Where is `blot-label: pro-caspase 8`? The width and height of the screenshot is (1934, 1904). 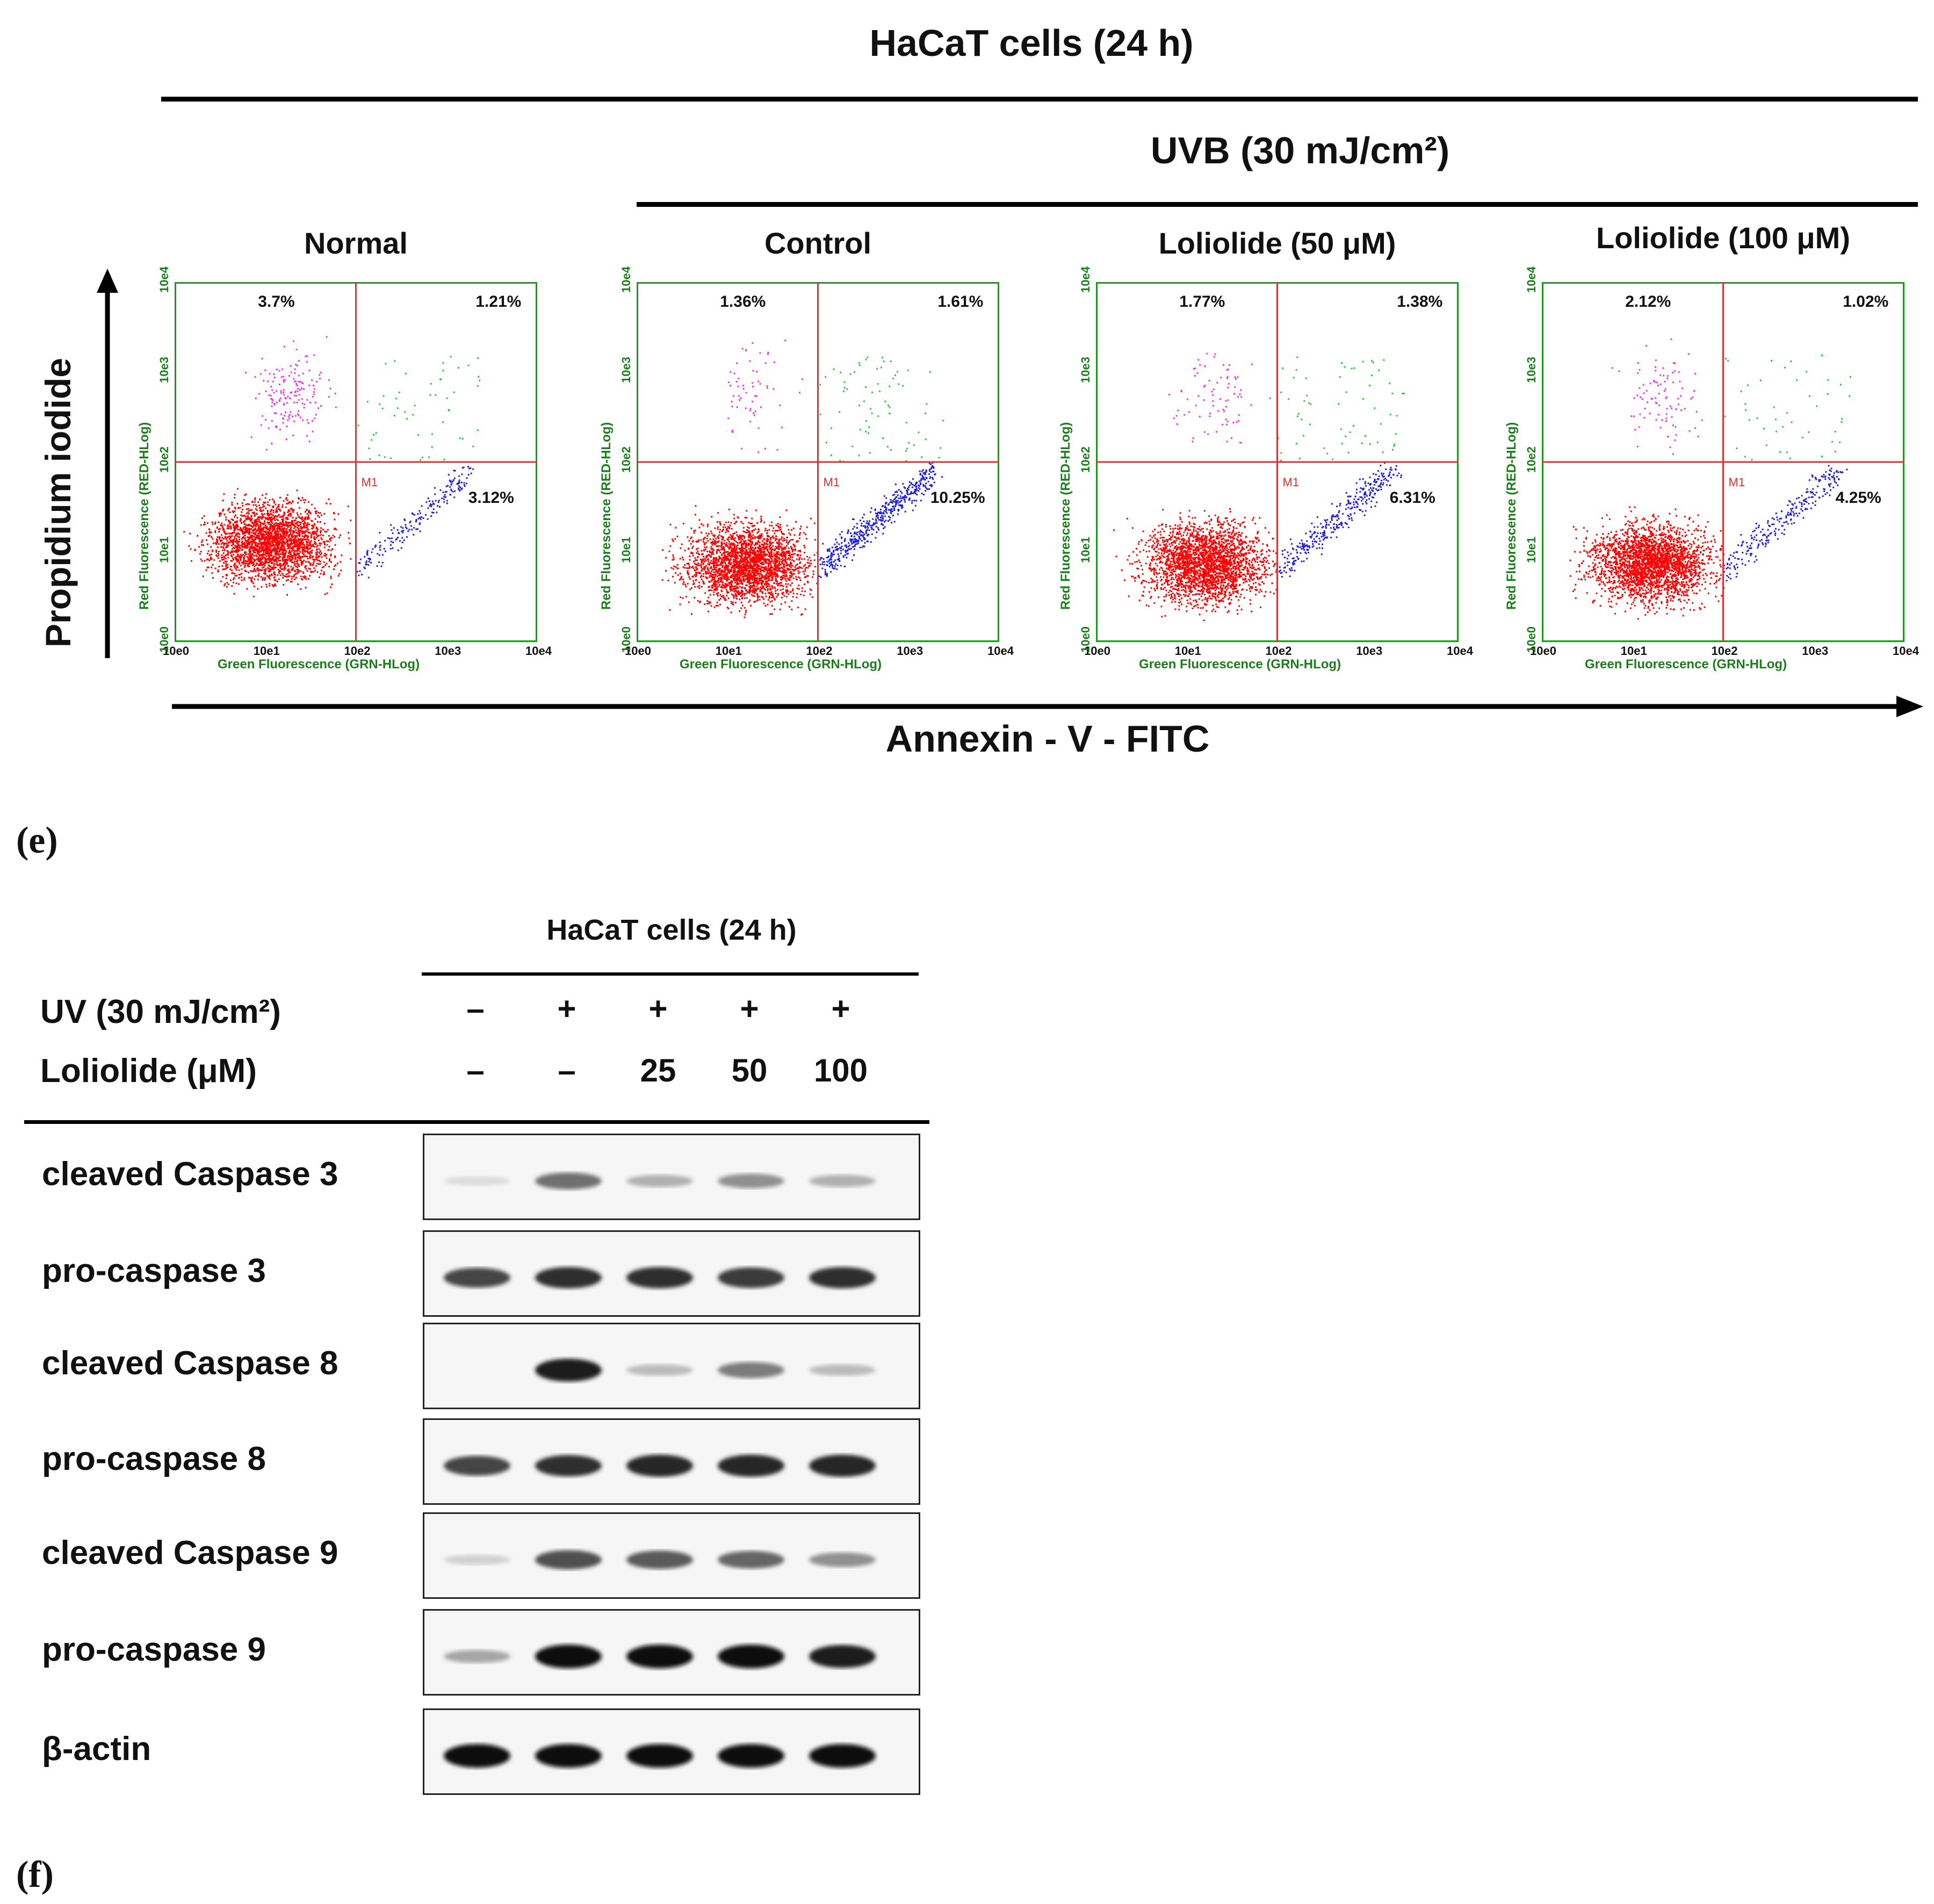 blot-label: pro-caspase 8 is located at coordinates (154, 1458).